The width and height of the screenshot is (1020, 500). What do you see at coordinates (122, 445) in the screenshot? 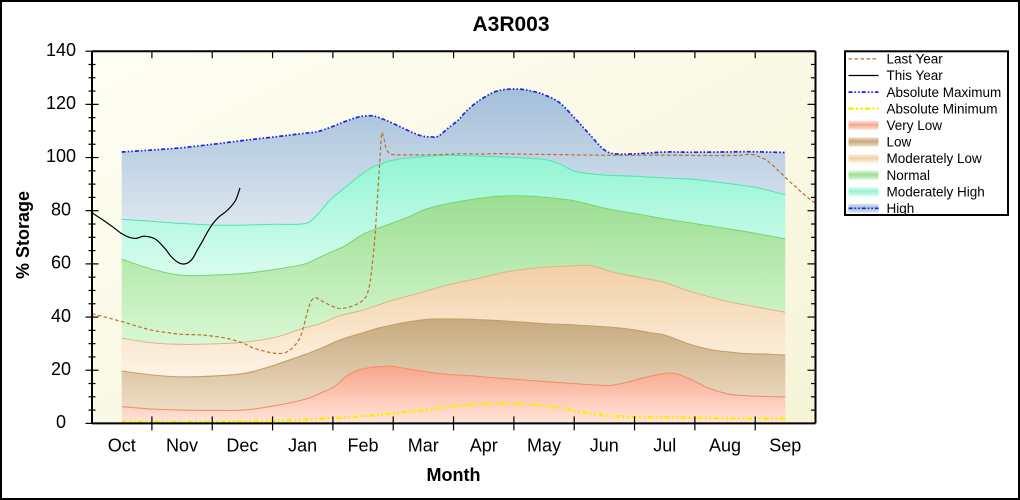
I see `svg-text: Oct` at bounding box center [122, 445].